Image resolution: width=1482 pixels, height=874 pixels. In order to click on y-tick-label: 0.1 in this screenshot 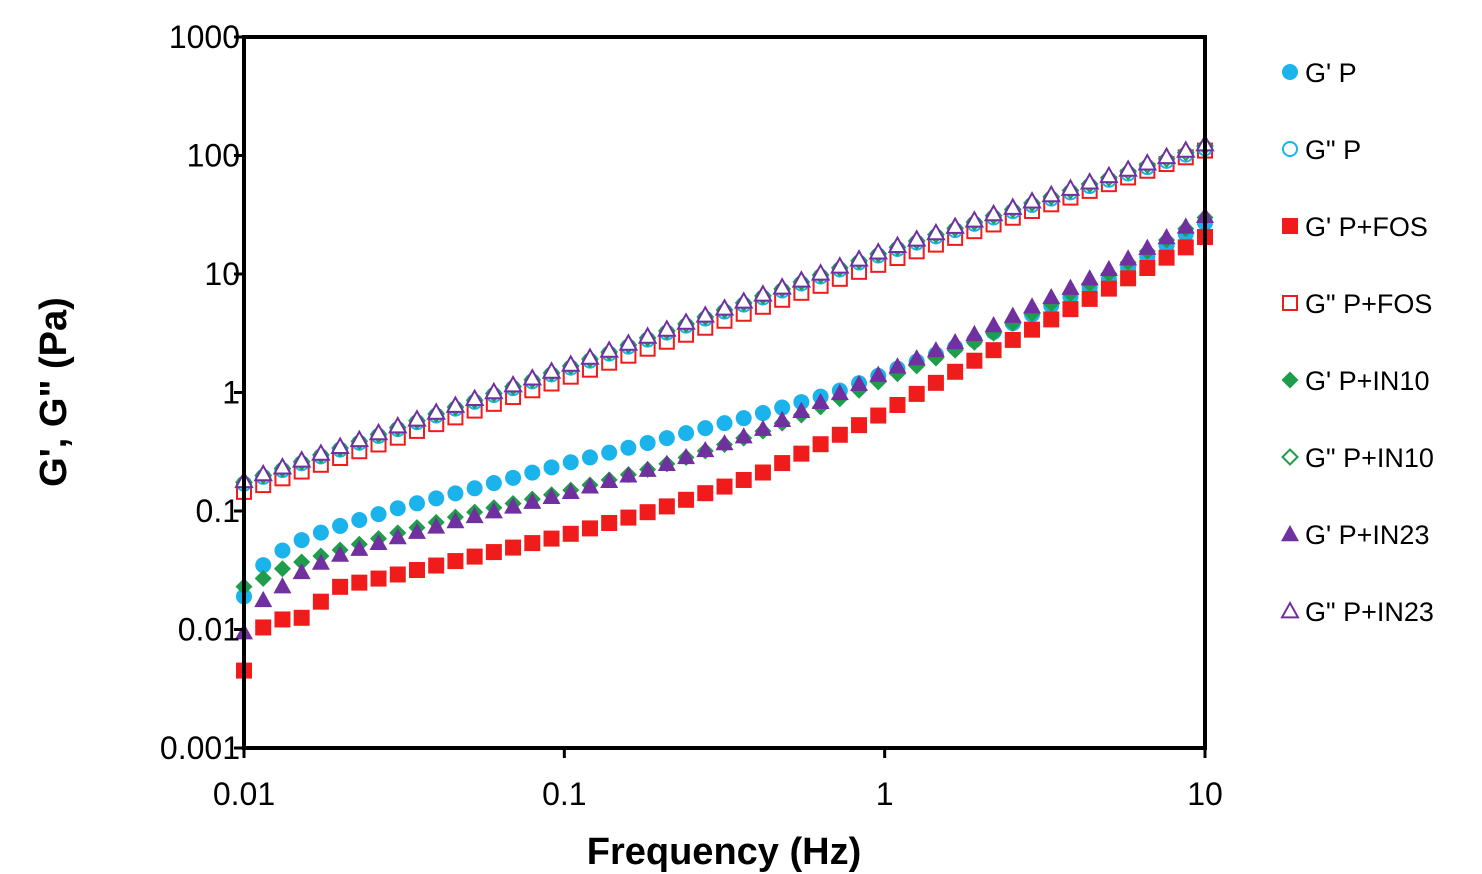, I will do `click(218, 511)`.